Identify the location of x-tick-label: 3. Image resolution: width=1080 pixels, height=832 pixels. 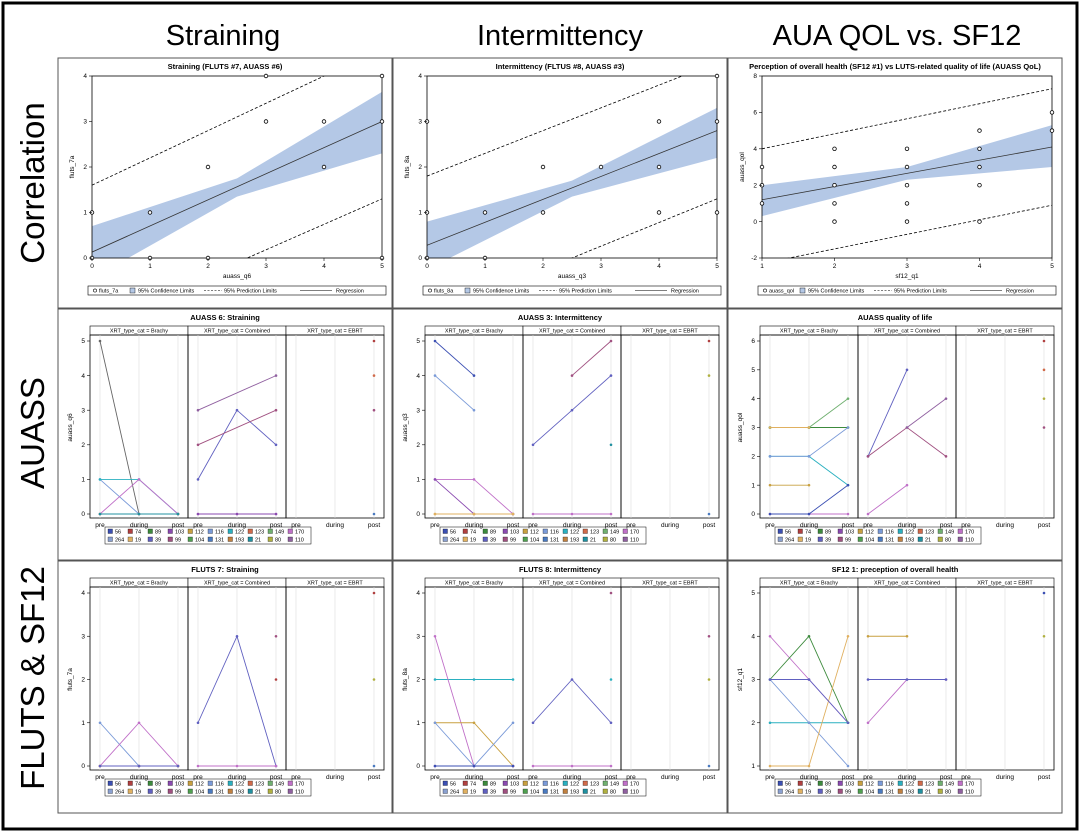
(907, 266).